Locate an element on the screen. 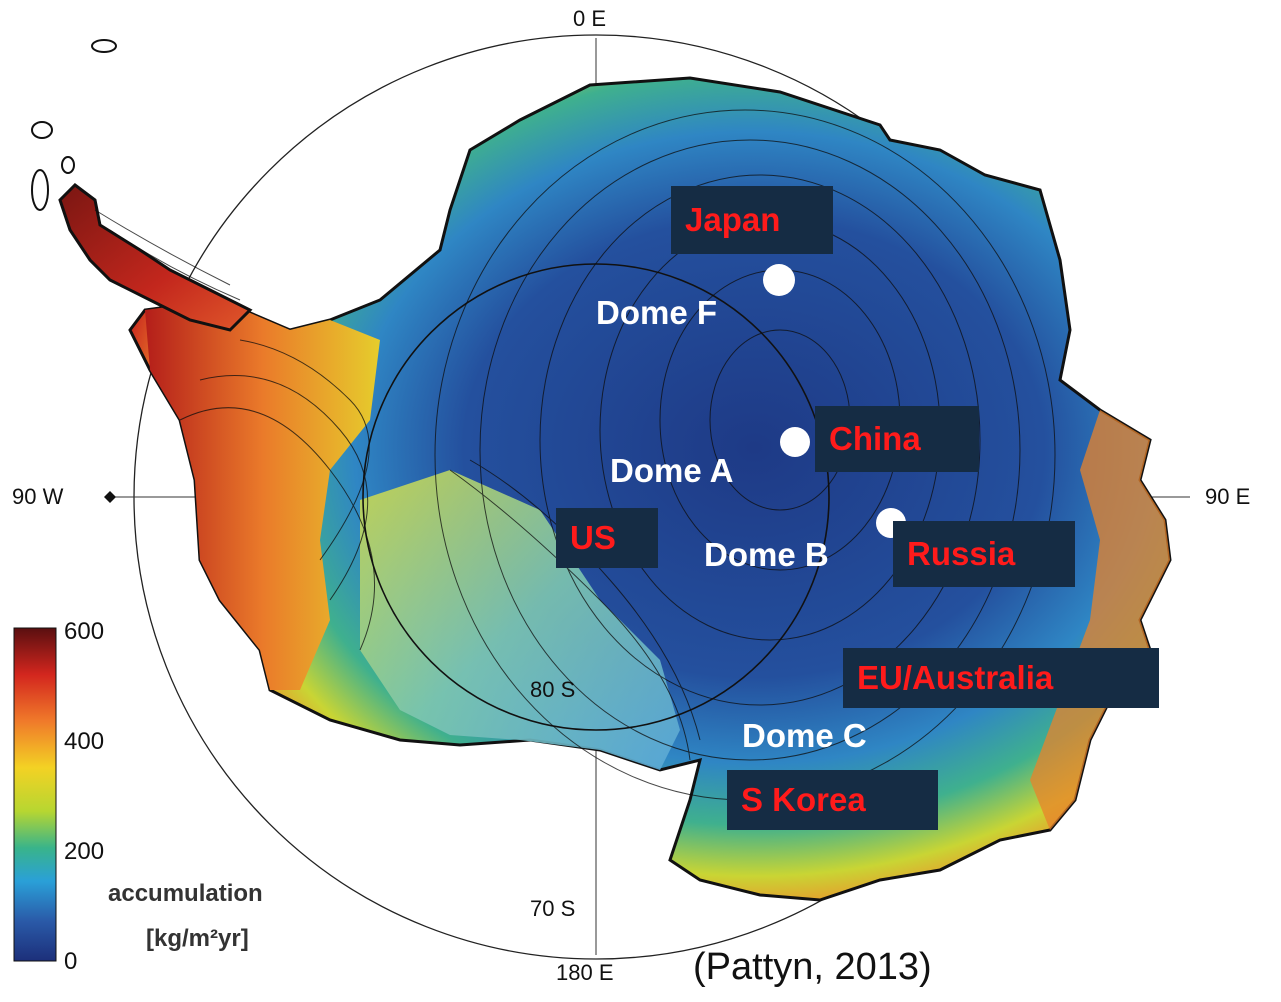 This screenshot has height=1002, width=1281. axis-label-left: 90 W is located at coordinates (38, 496).